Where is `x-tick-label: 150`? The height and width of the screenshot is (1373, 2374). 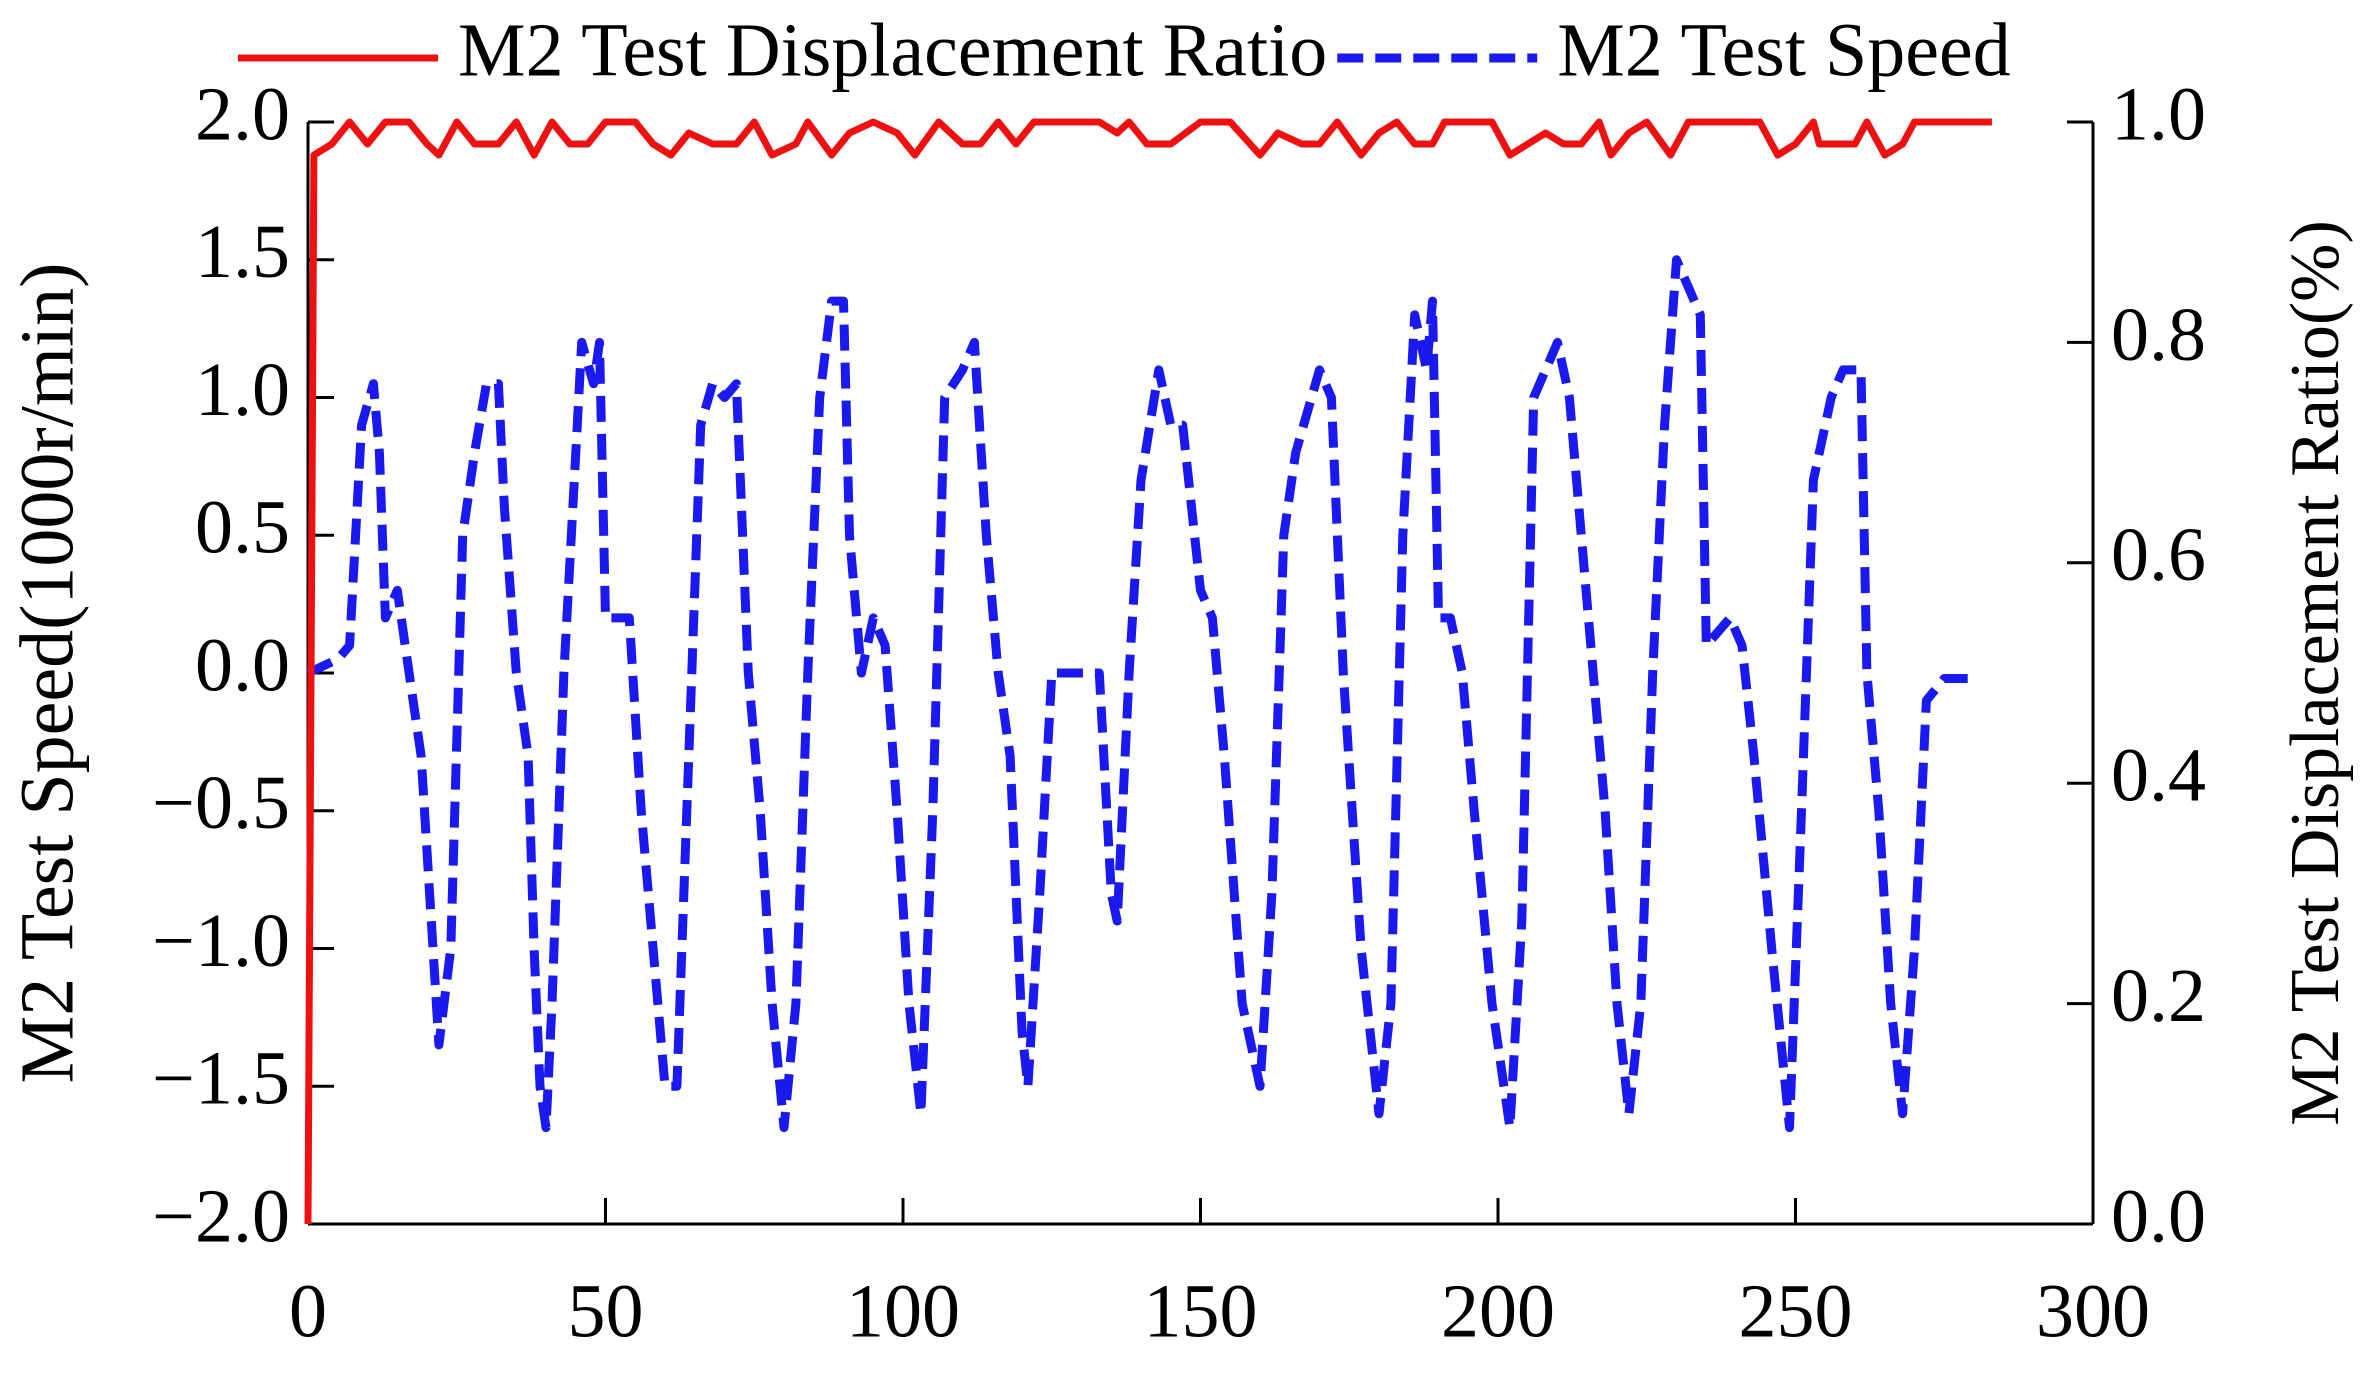
x-tick-label: 150 is located at coordinates (1201, 1311).